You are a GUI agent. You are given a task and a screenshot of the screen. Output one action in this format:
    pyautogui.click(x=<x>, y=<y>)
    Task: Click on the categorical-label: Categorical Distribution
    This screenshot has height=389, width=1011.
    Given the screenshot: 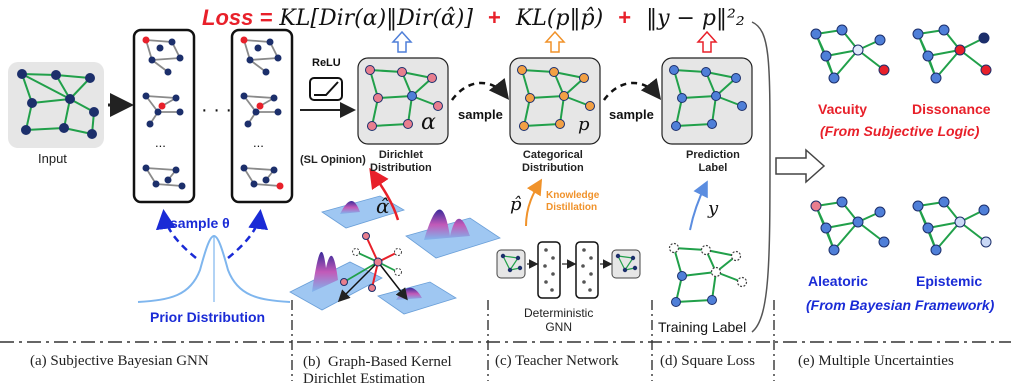 What is the action you would take?
    pyautogui.click(x=553, y=161)
    